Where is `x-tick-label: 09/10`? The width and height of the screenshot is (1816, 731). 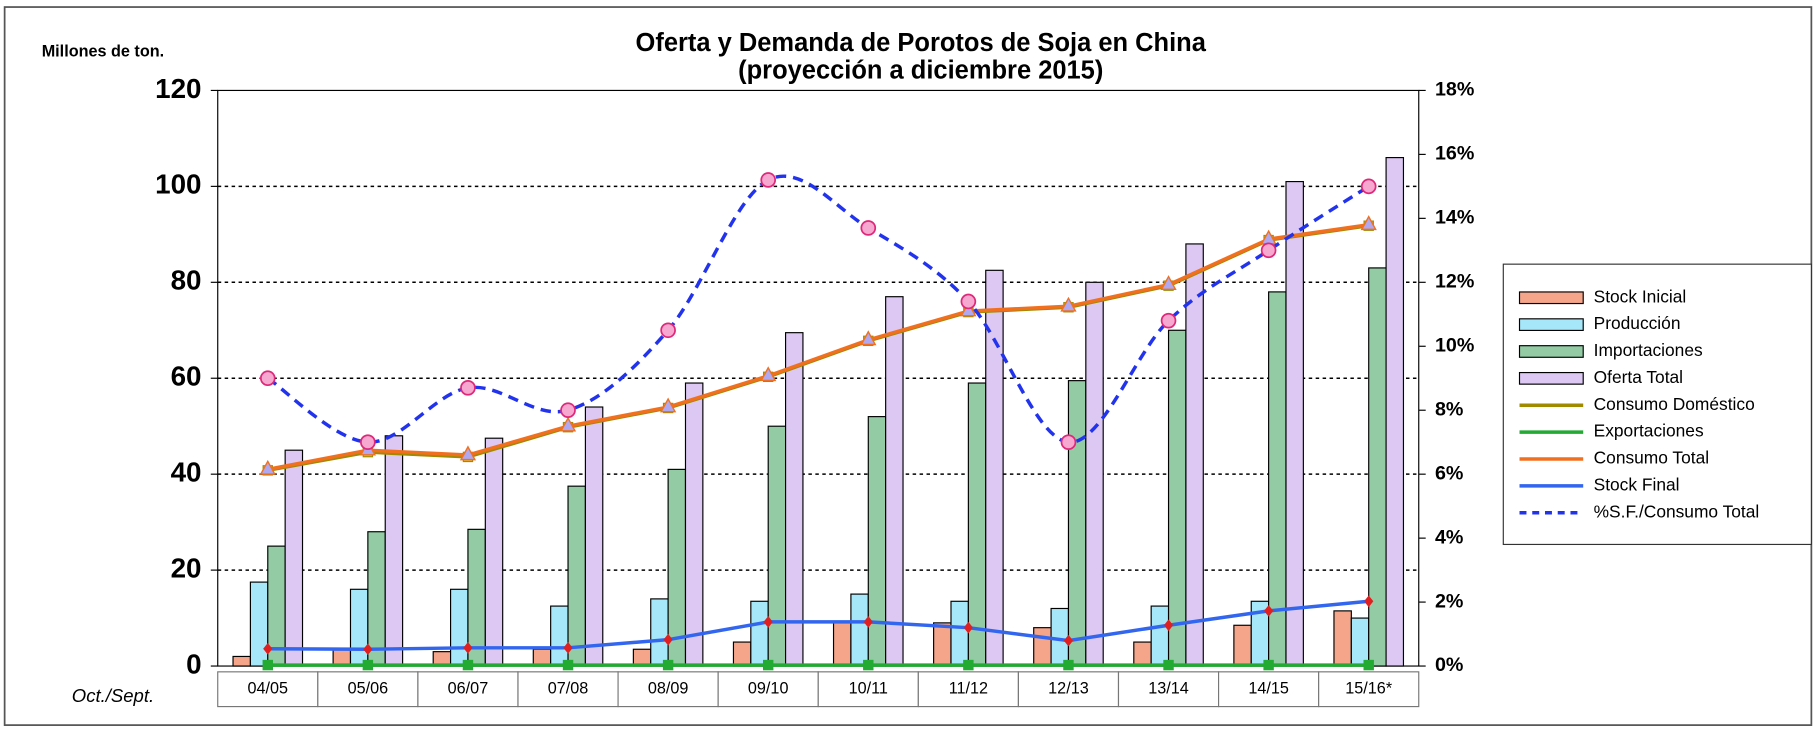 x-tick-label: 09/10 is located at coordinates (768, 688).